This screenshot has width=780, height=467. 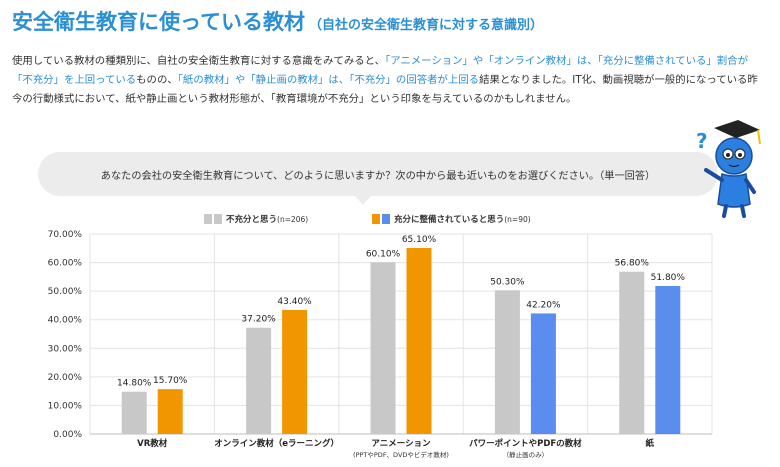 What do you see at coordinates (199, 61) in the screenshot?
I see `body-text-segment: 使用している教材の種類別に、自社の安全衛生教育に対する意識をみてみると、` at bounding box center [199, 61].